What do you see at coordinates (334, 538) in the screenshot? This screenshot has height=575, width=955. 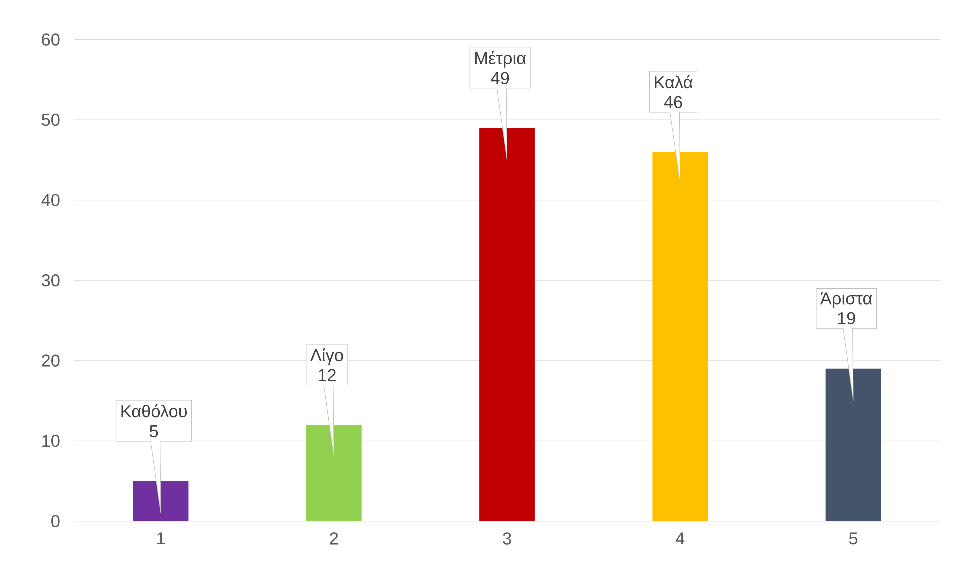 I see `x-tick-label: 2` at bounding box center [334, 538].